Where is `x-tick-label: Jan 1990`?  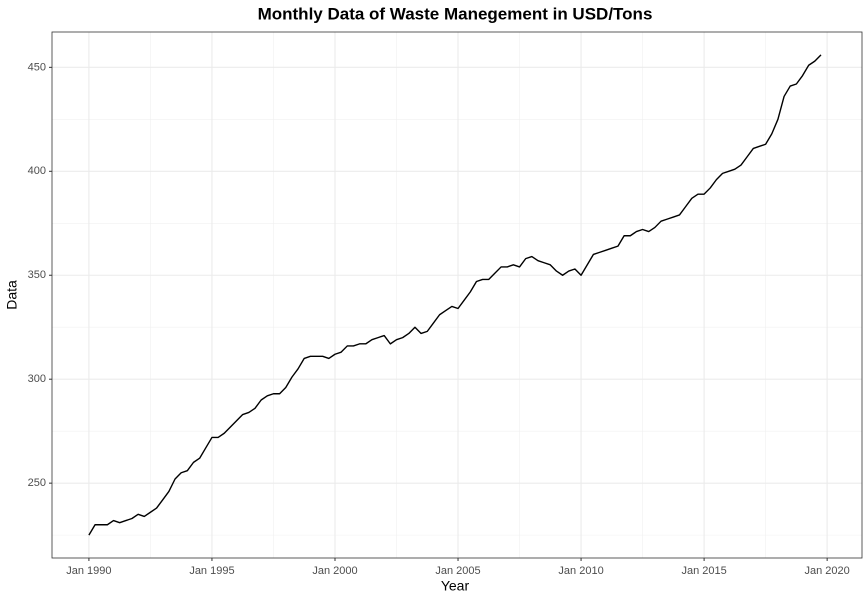 x-tick-label: Jan 1990 is located at coordinates (88, 571).